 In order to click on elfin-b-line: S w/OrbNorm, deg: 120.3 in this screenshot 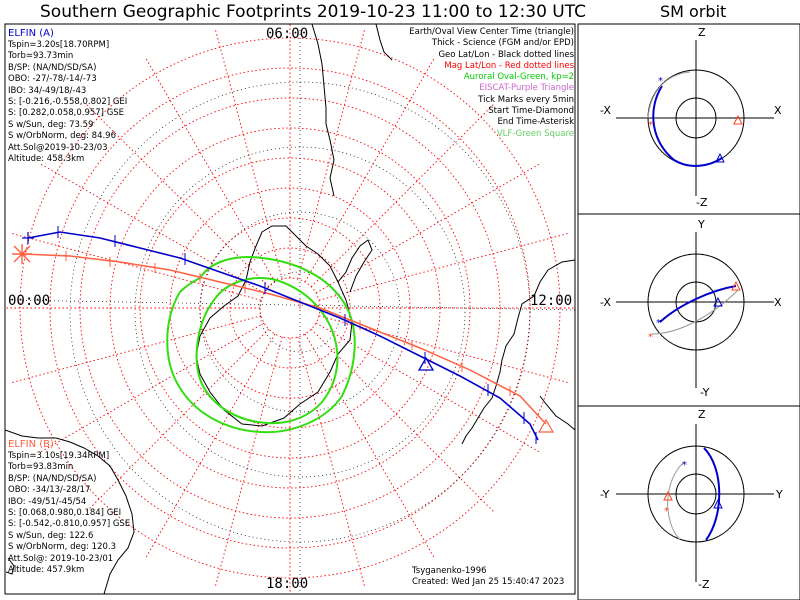, I will do `click(62, 547)`.